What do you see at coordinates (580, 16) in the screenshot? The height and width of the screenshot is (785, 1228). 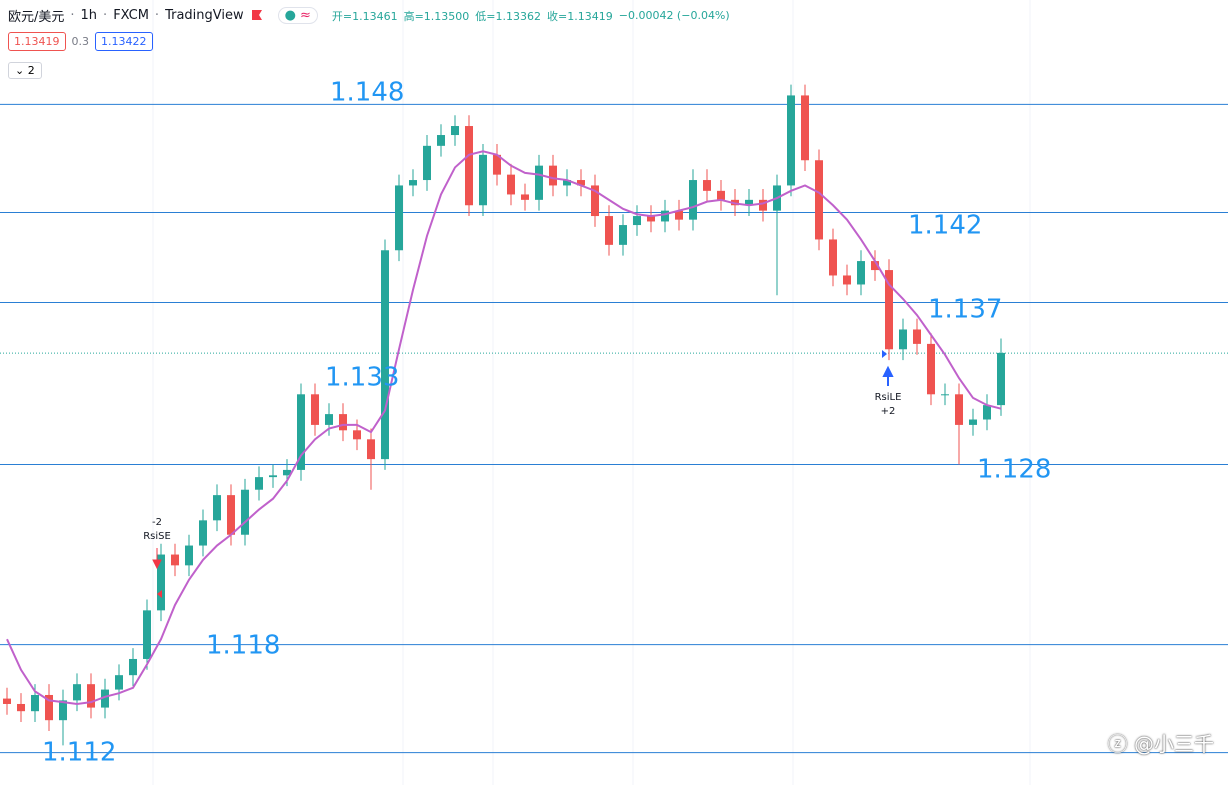 I see `ohlc-close: 收=1.13419` at bounding box center [580, 16].